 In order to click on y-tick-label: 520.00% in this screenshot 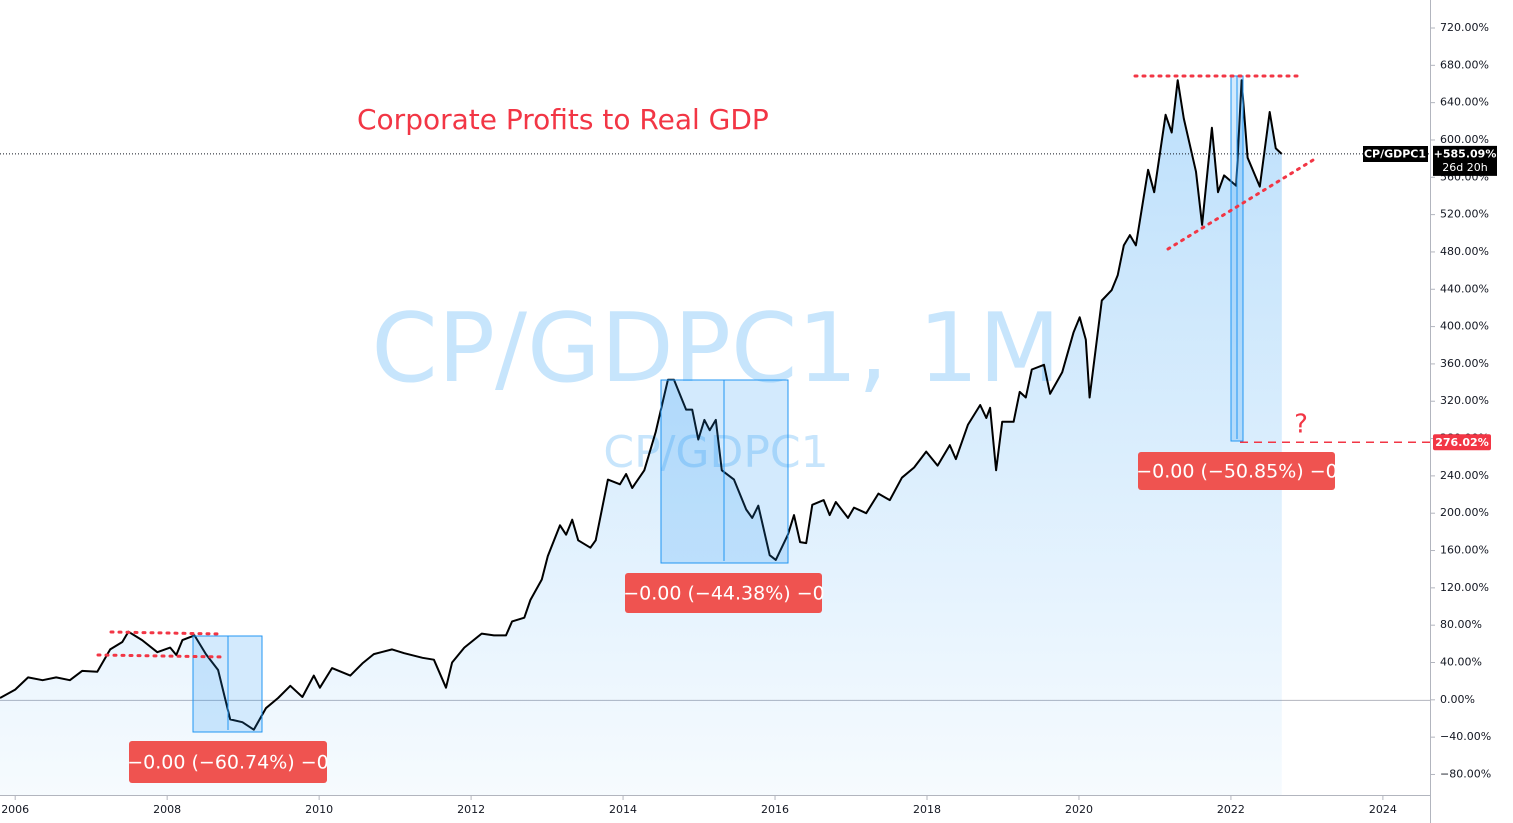, I will do `click(1464, 214)`.